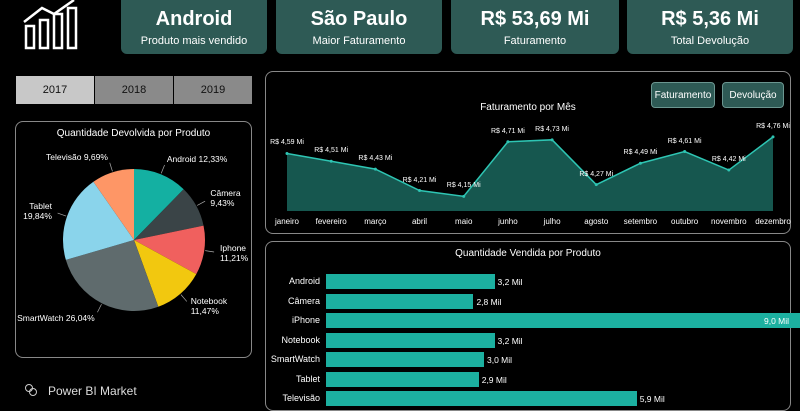 The height and width of the screenshot is (411, 800). Describe the element at coordinates (710, 41) in the screenshot. I see `kpi-label: Total Devolução` at that location.